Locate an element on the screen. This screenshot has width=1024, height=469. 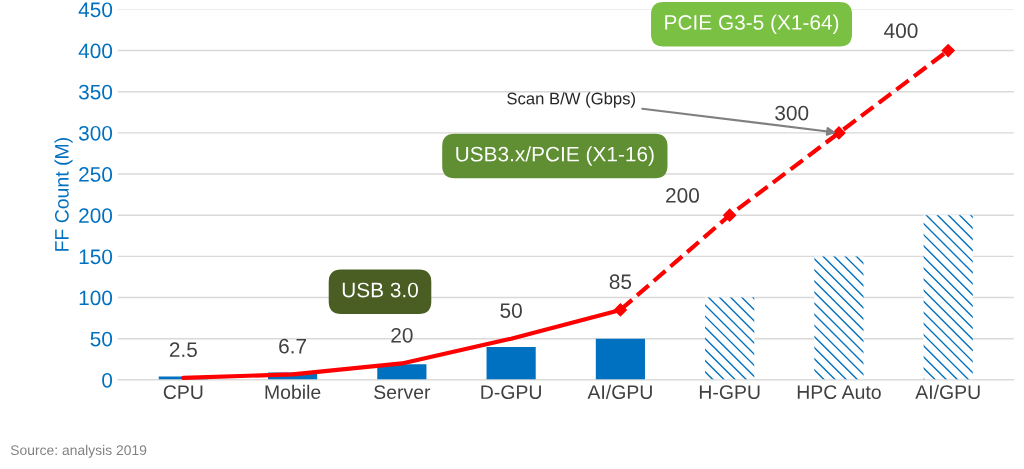
x-tick-label: CPU is located at coordinates (183, 392).